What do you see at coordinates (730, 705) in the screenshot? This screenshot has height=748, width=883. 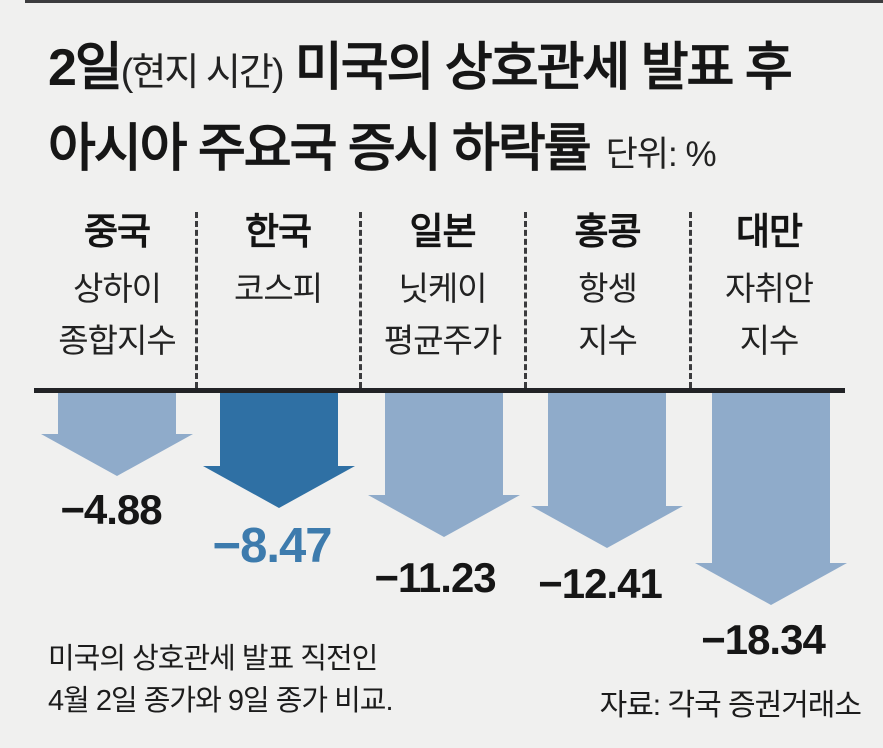 I see `source-credit: 자료: 각국 증권거래소` at bounding box center [730, 705].